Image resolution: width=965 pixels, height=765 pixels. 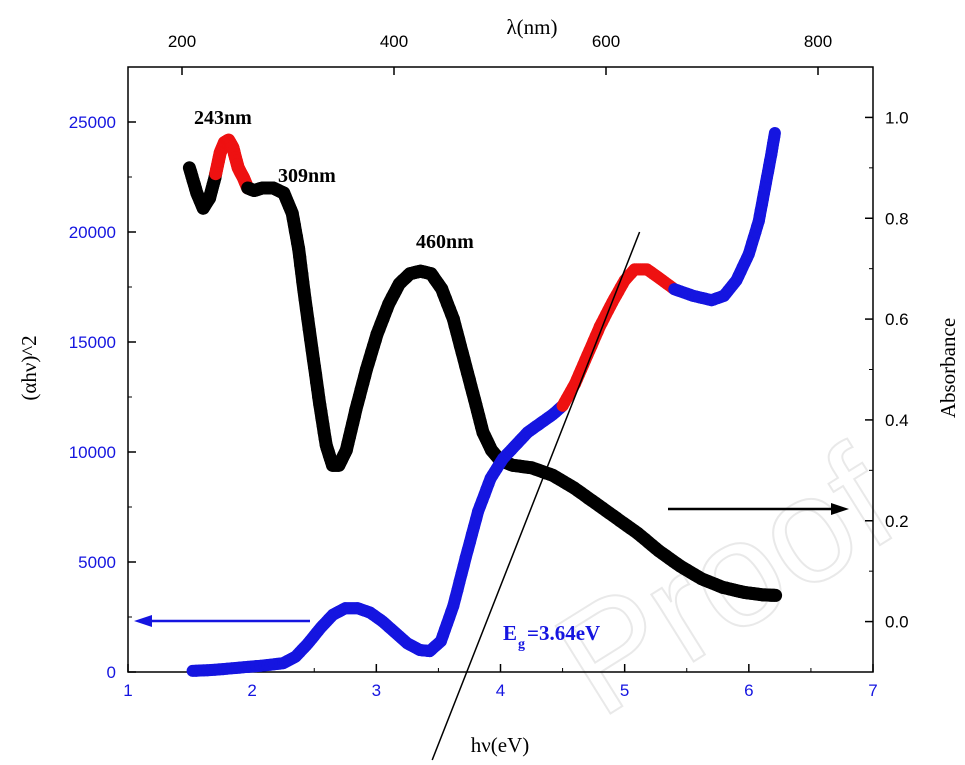 I want to click on y-right-tick-label: 0.0, so click(x=897, y=622).